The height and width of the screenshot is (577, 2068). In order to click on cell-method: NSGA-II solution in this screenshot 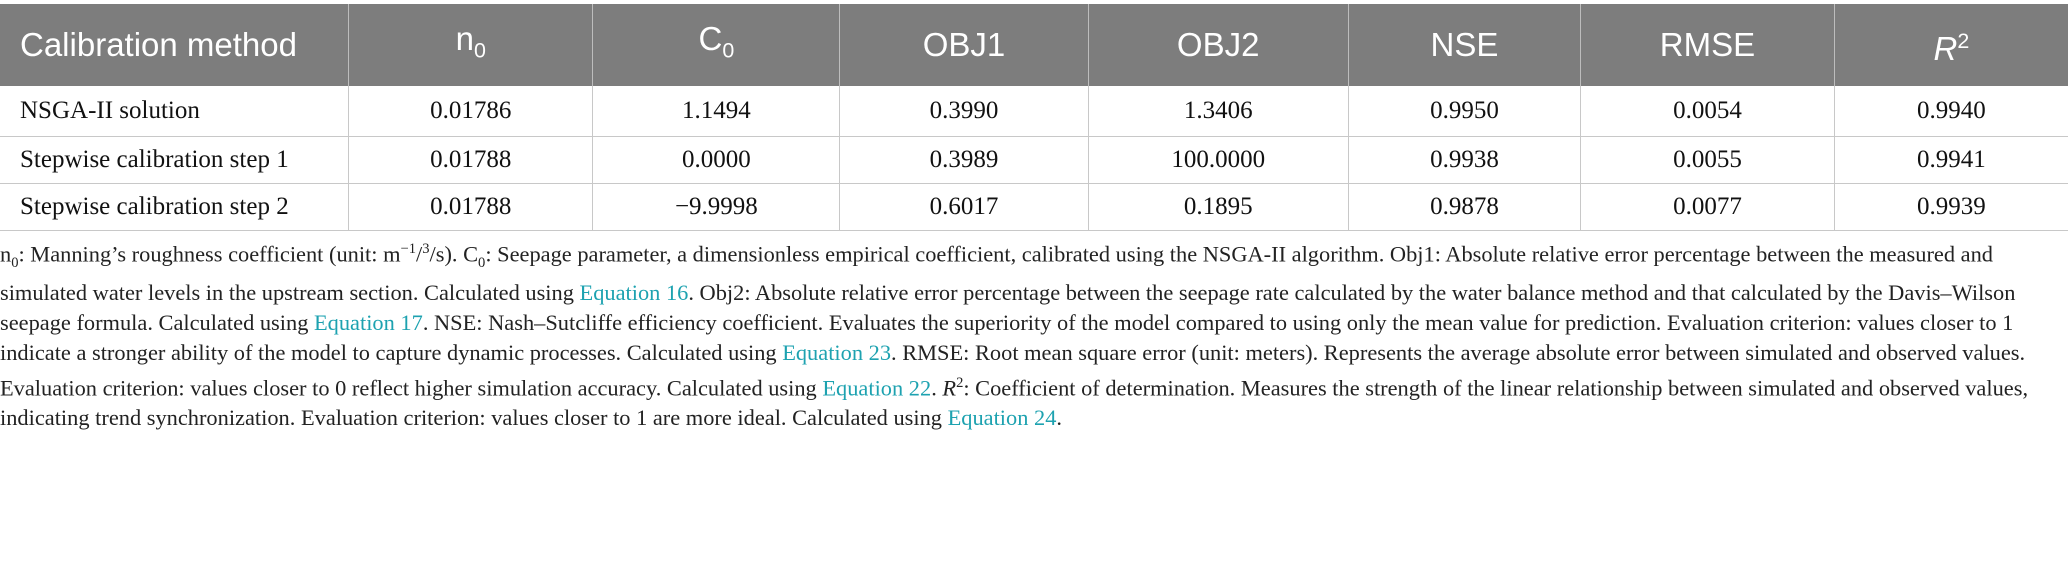, I will do `click(175, 111)`.